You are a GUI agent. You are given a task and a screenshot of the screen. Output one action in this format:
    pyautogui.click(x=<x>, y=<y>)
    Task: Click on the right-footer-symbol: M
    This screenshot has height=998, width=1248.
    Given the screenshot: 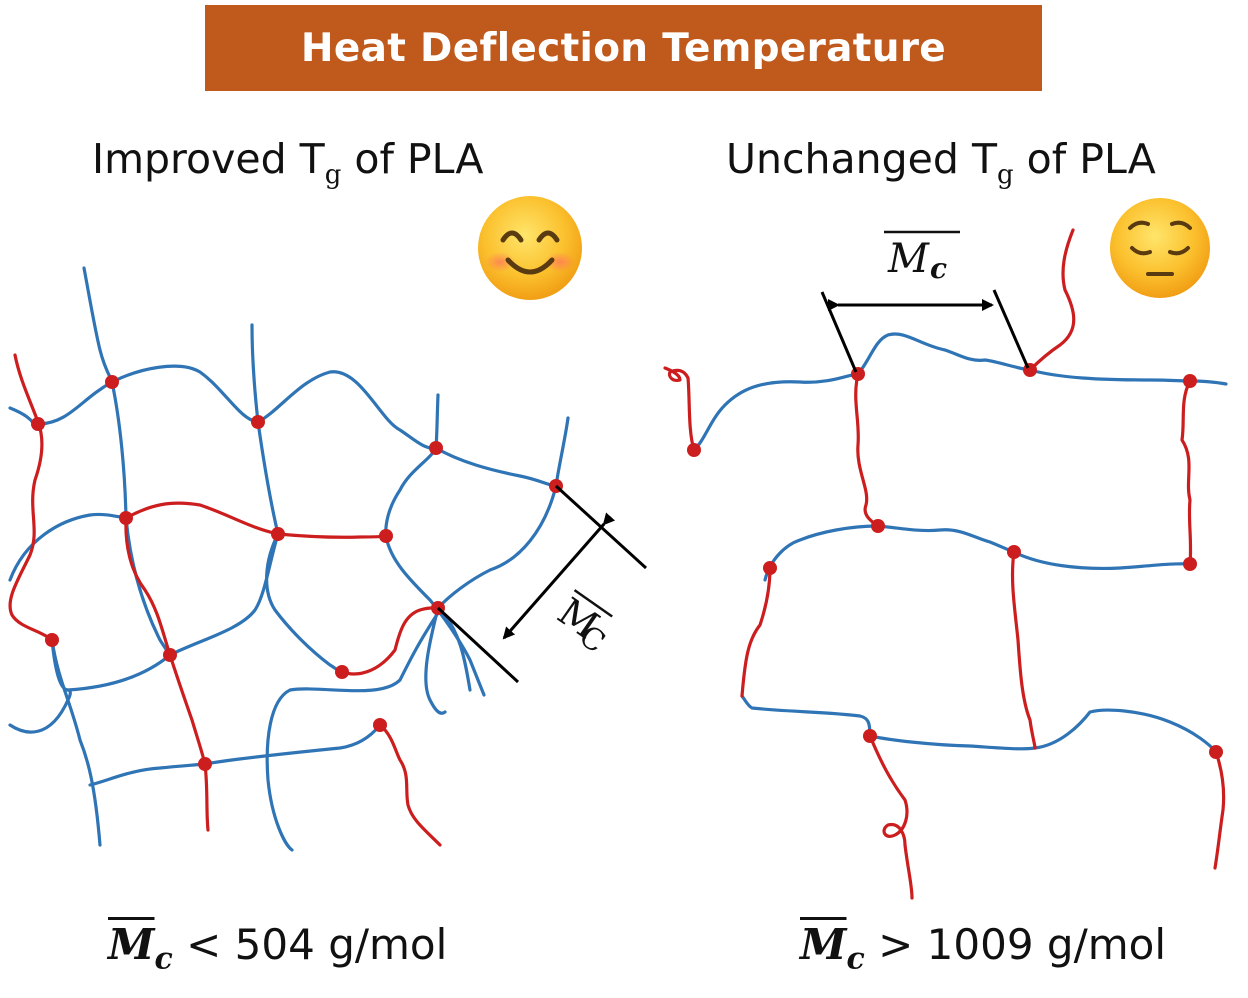 What is the action you would take?
    pyautogui.click(x=823, y=944)
    